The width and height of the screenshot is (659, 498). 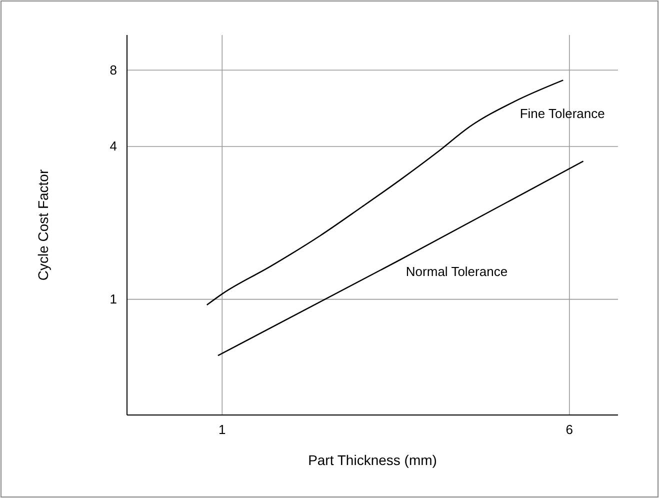 I want to click on y-axis-title: Cycle Cost Factor, so click(x=43, y=225).